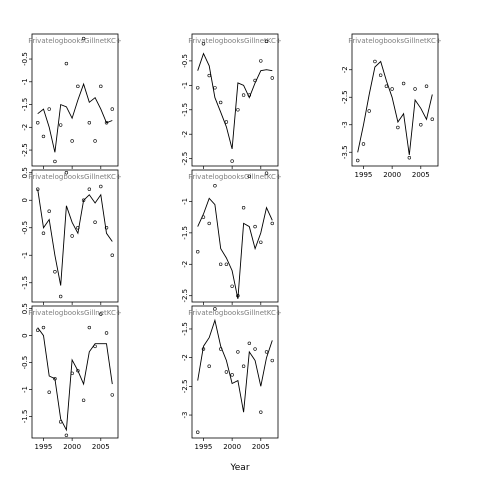 The height and width of the screenshot is (480, 480). What do you see at coordinates (239, 468) in the screenshot?
I see `x-axis-label: Year` at bounding box center [239, 468].